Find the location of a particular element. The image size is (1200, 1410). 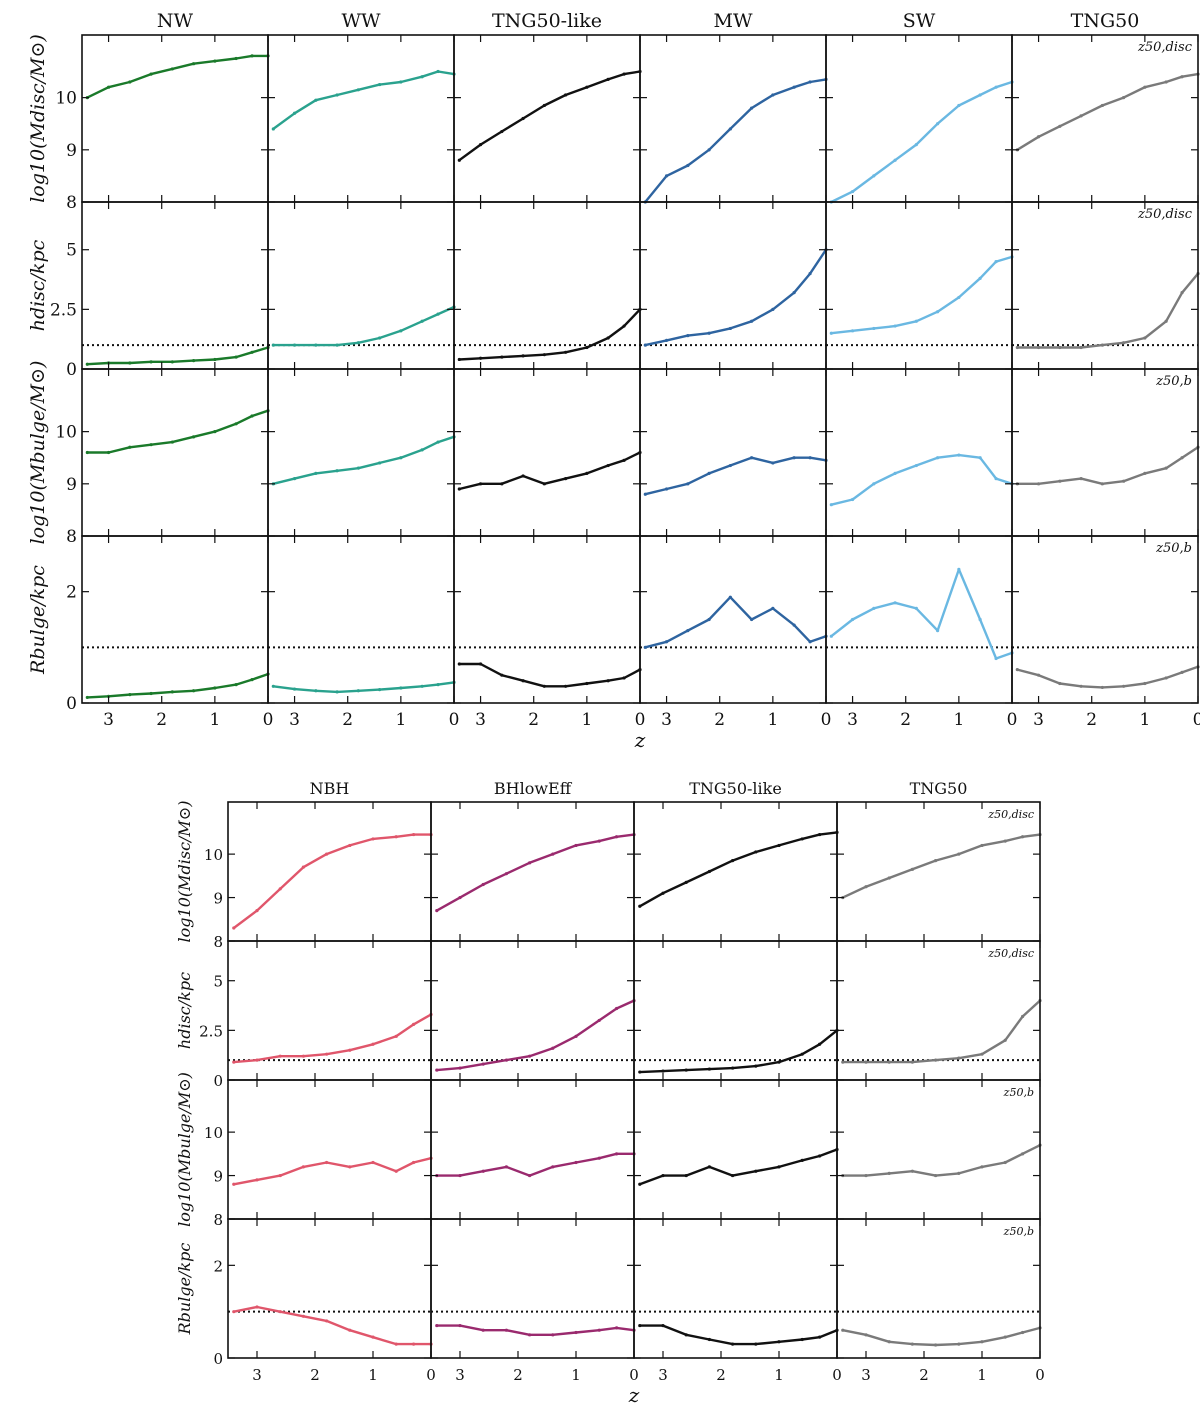

y-tick-label: 2 is located at coordinates (71, 593).